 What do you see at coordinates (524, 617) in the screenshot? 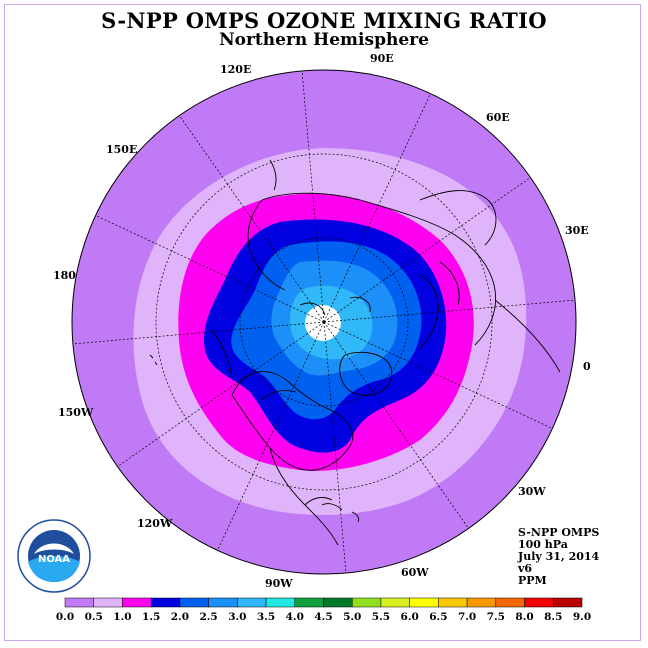
I see `colorbar-tick-label: 8.0` at bounding box center [524, 617].